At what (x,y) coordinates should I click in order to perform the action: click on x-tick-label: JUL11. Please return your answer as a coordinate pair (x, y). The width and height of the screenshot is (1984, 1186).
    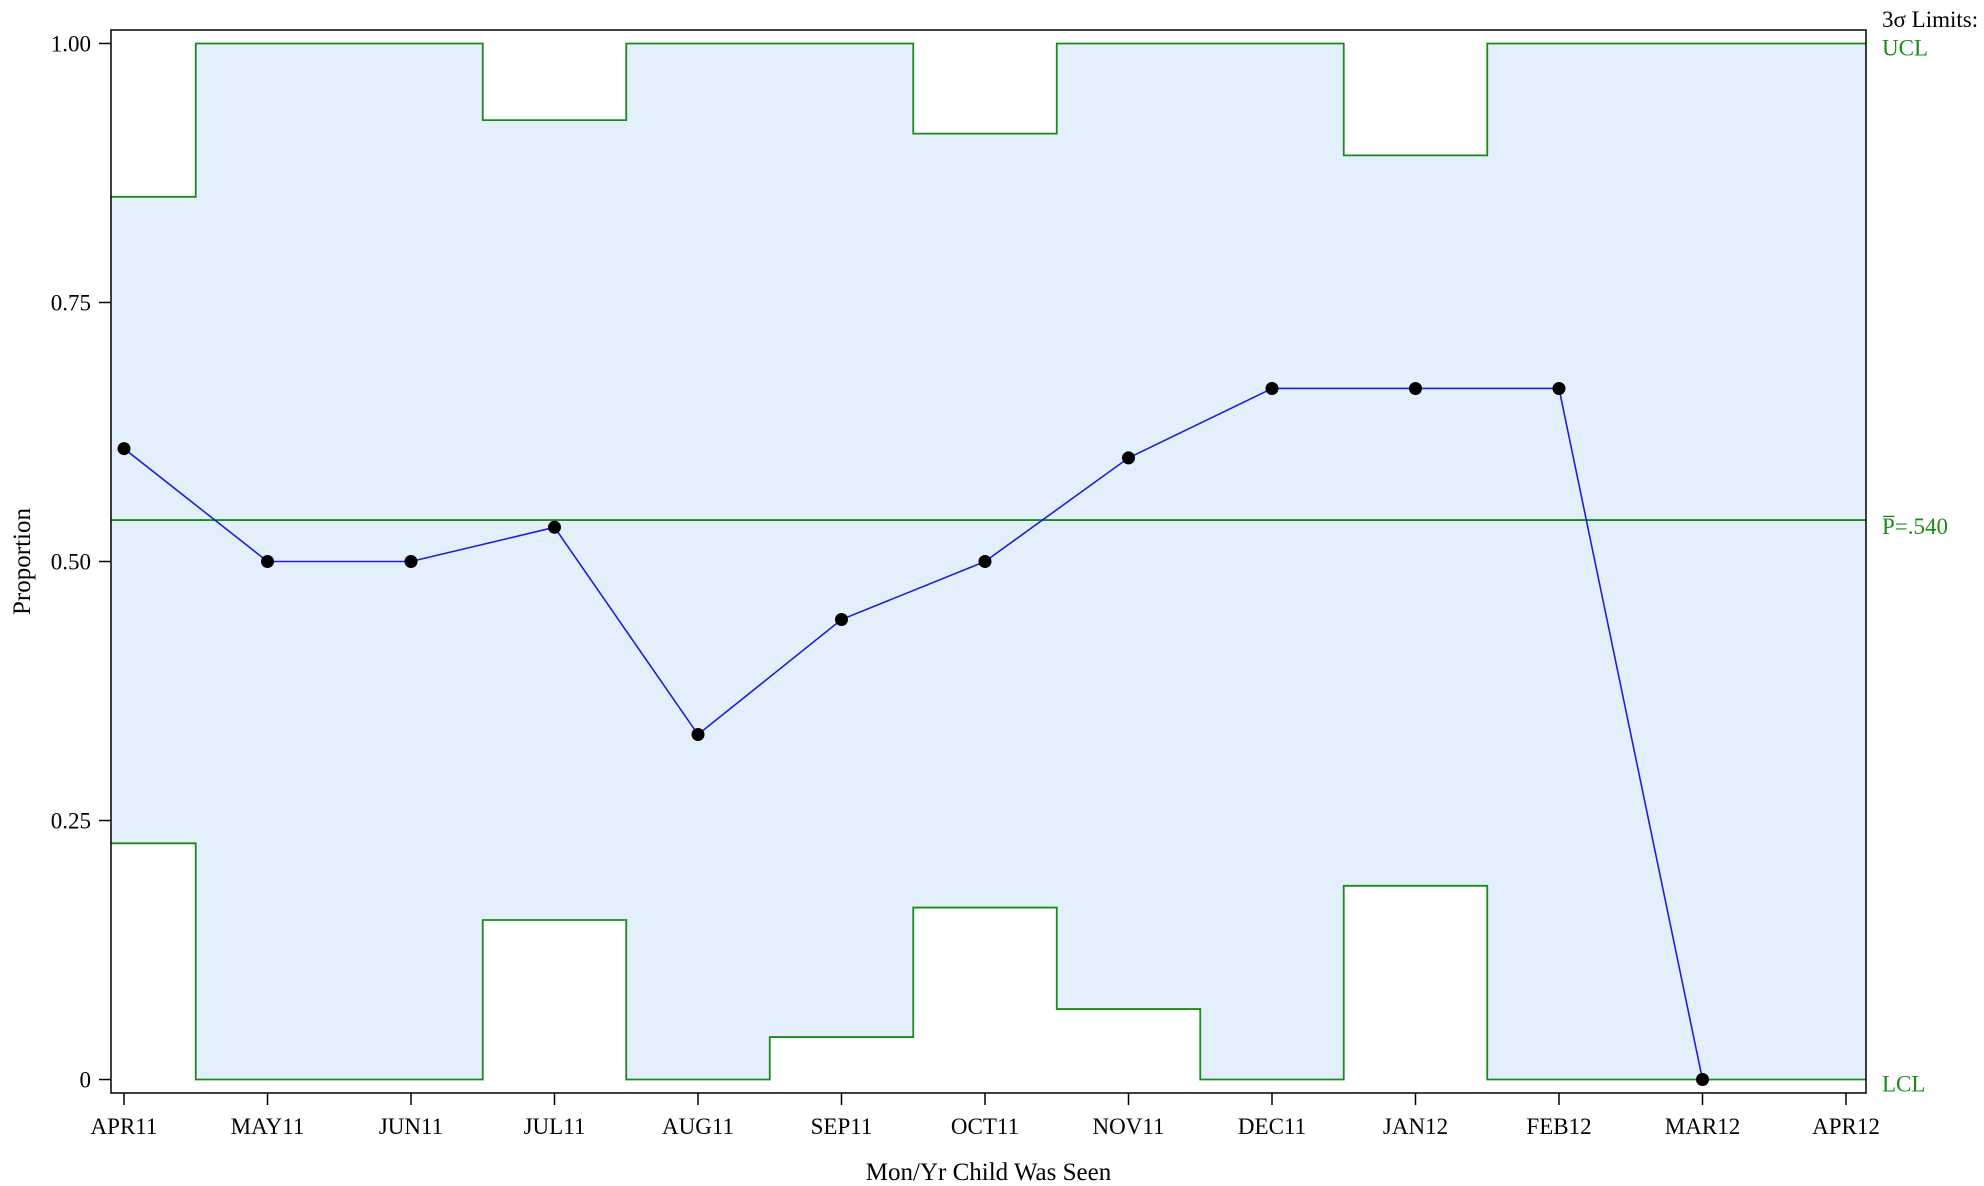
    Looking at the image, I should click on (555, 1126).